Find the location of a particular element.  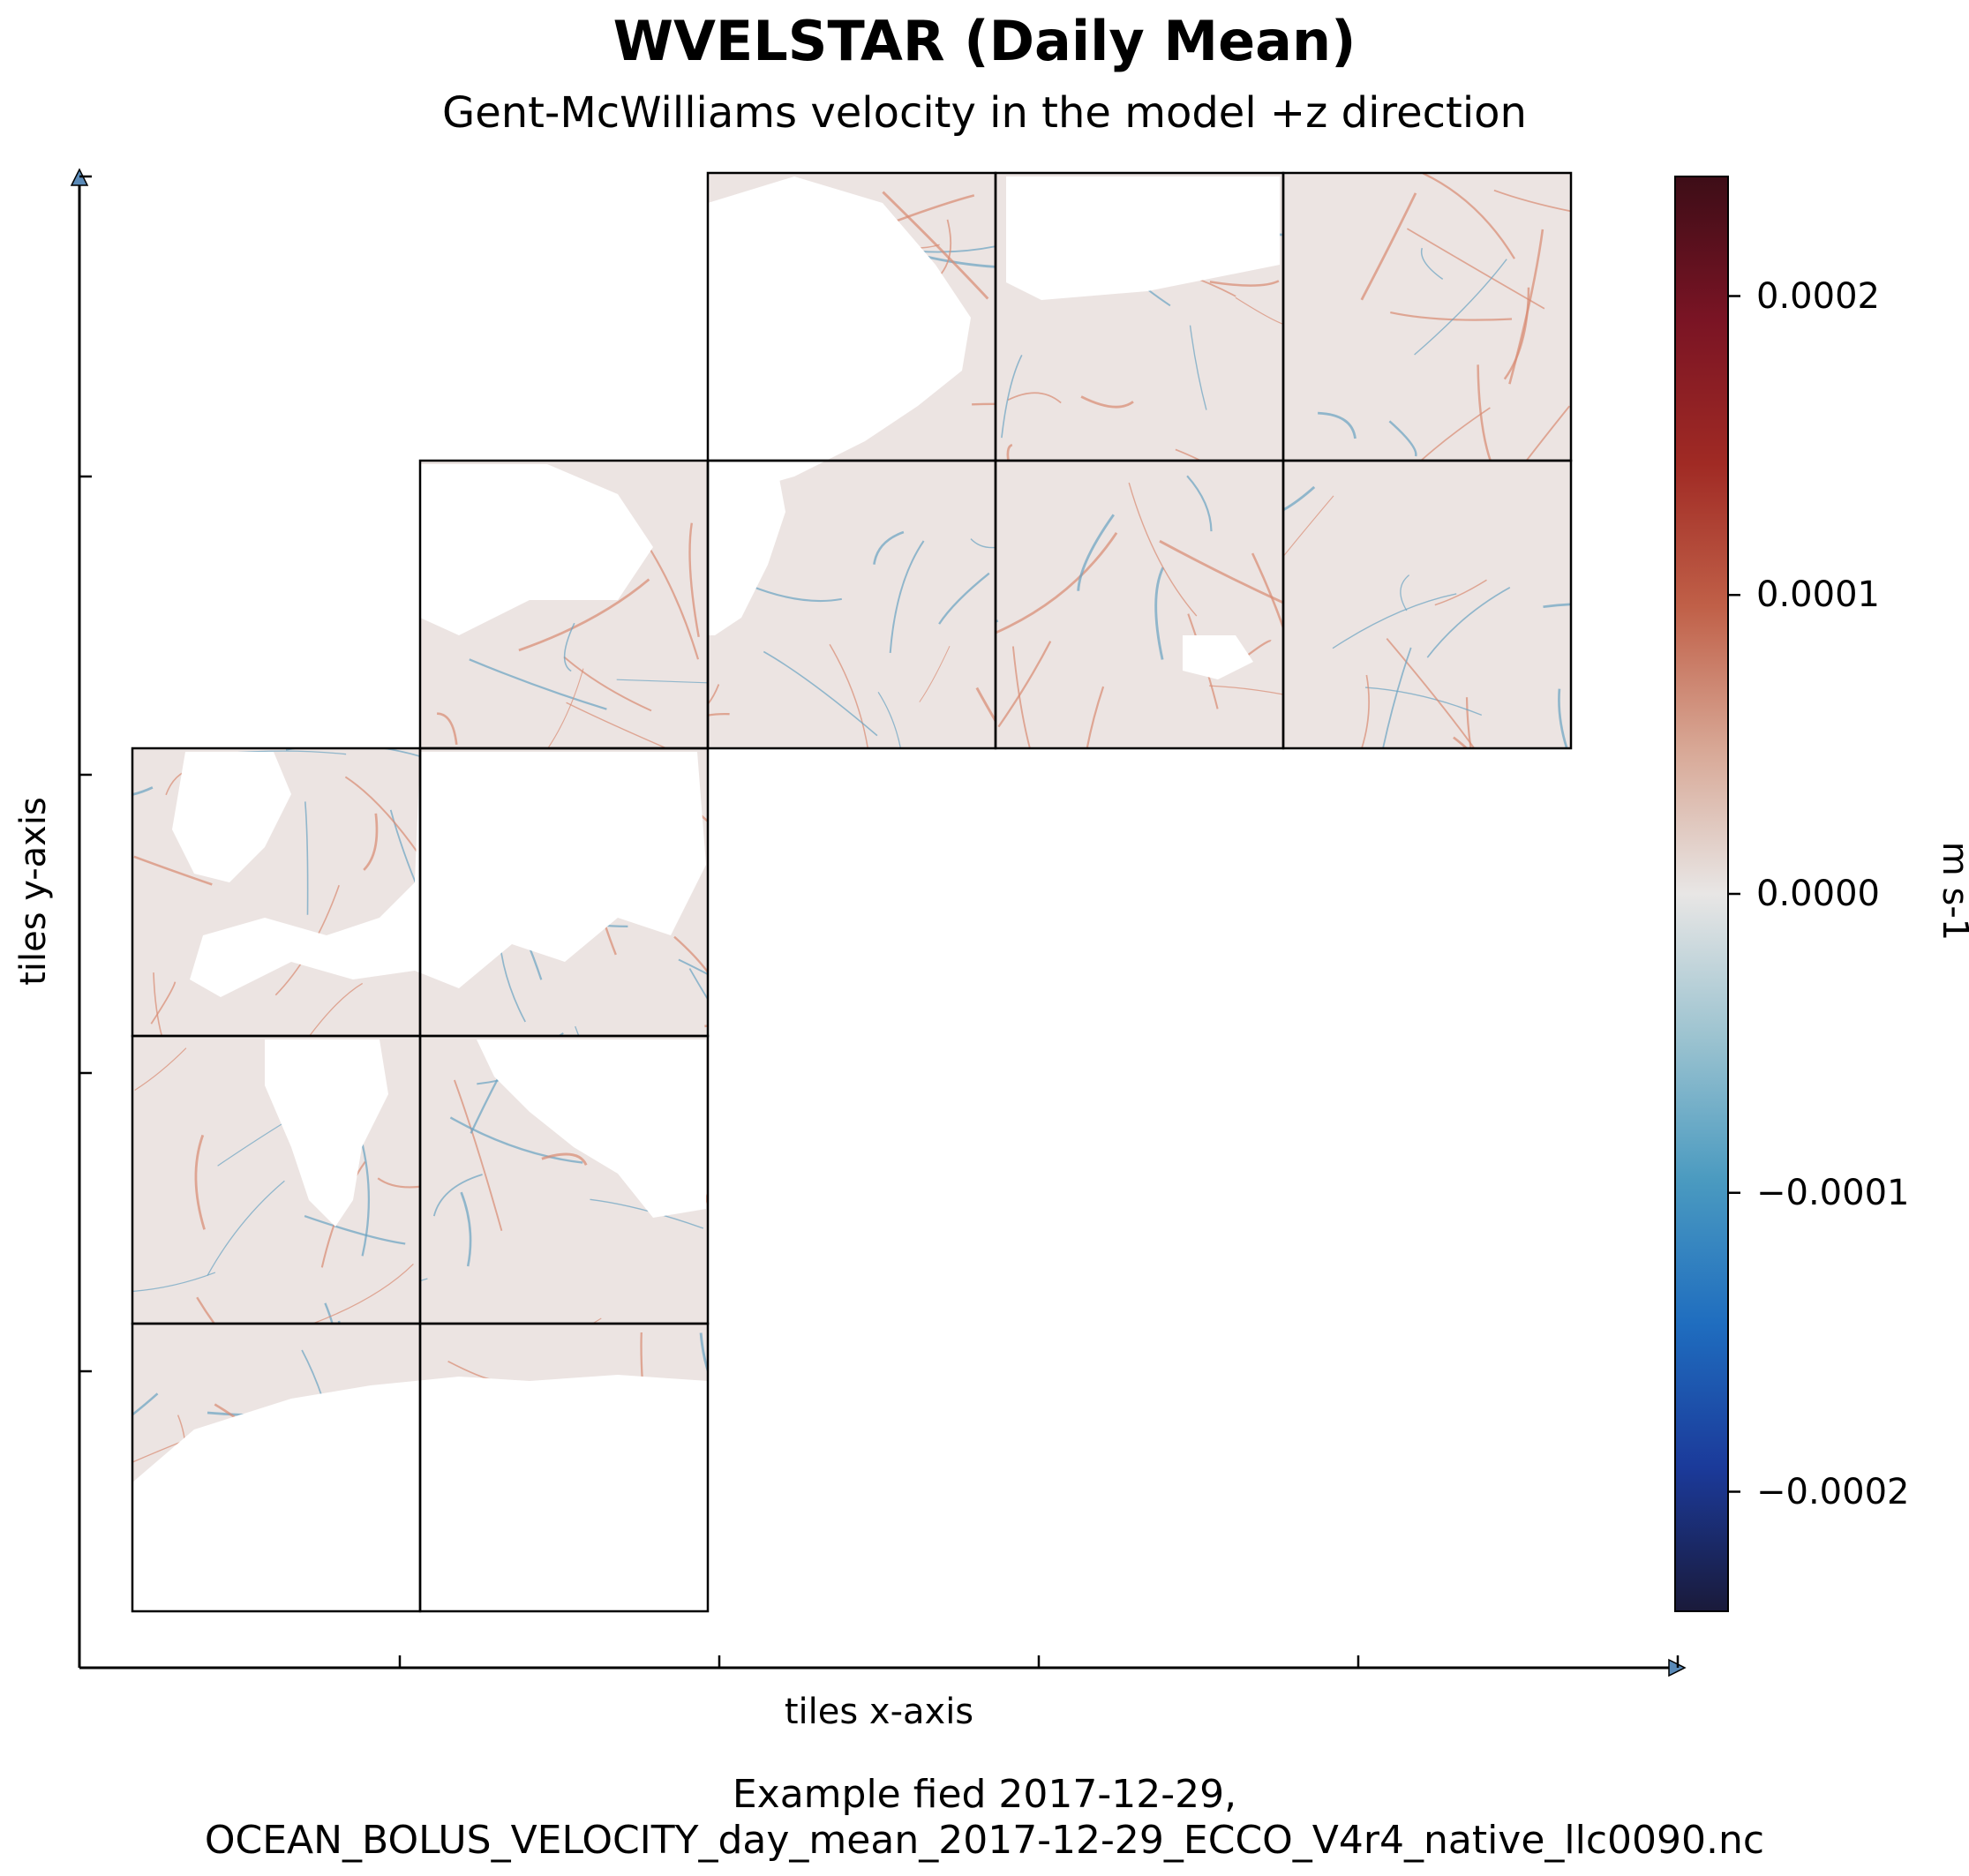

colorbar-tick-label: 0.0001 is located at coordinates (1818, 595).